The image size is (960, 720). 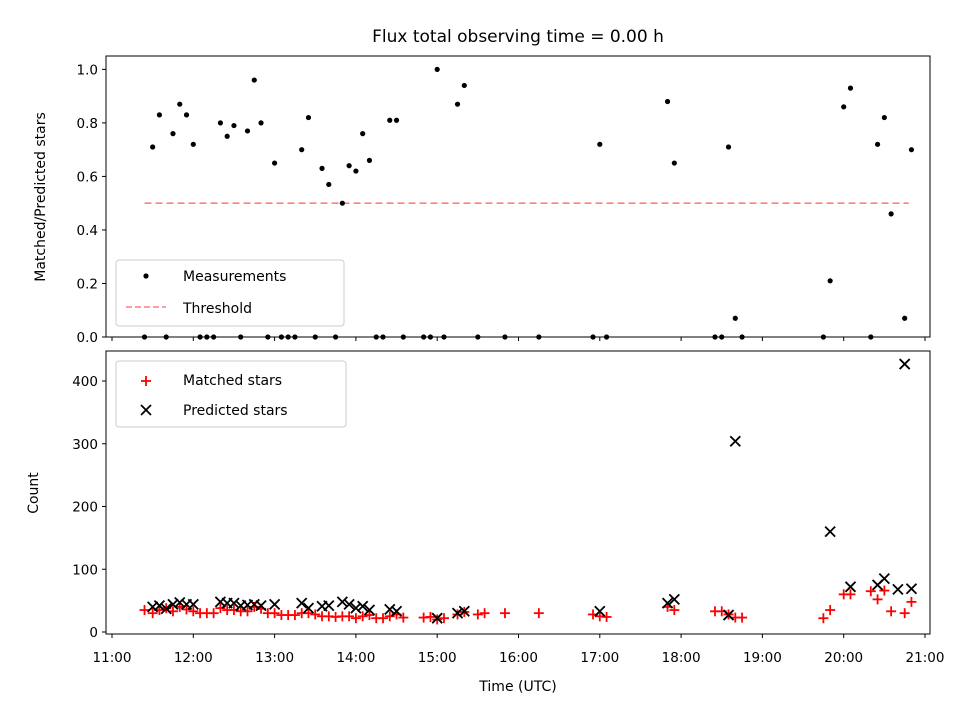 I want to click on top-y-tick-label: 1.0, so click(x=87, y=70).